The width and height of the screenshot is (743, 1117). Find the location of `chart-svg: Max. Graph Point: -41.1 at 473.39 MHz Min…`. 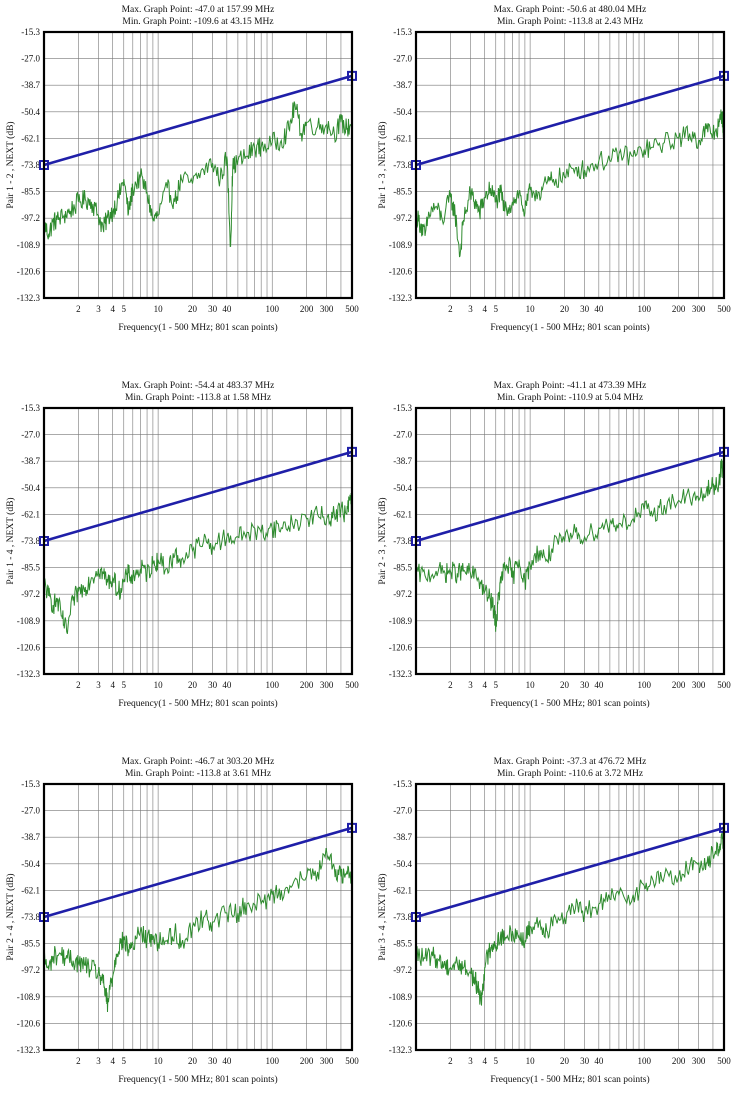

chart-svg: Max. Graph Point: -41.1 at 473.39 MHz Min… is located at coordinates (554, 545).